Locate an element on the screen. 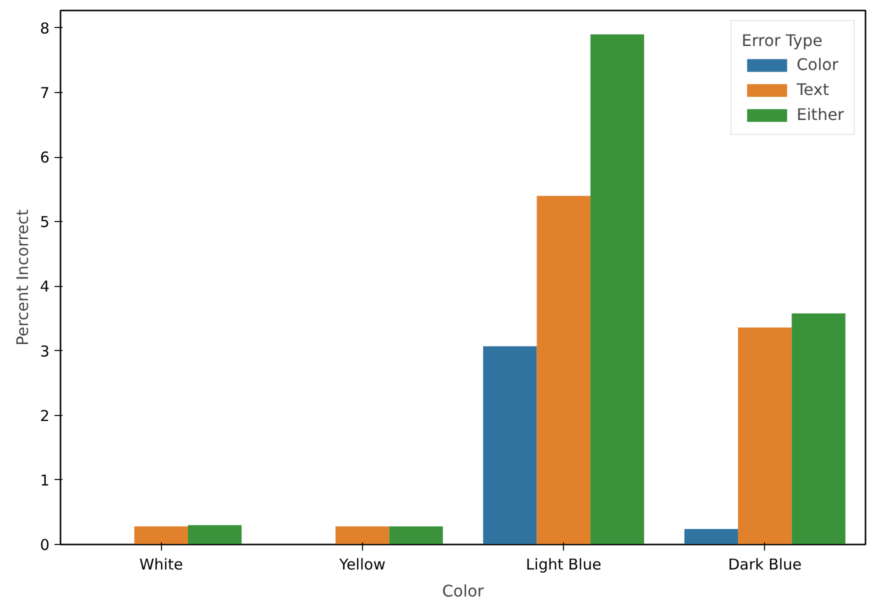  y-tick-label: 6 is located at coordinates (45, 157).